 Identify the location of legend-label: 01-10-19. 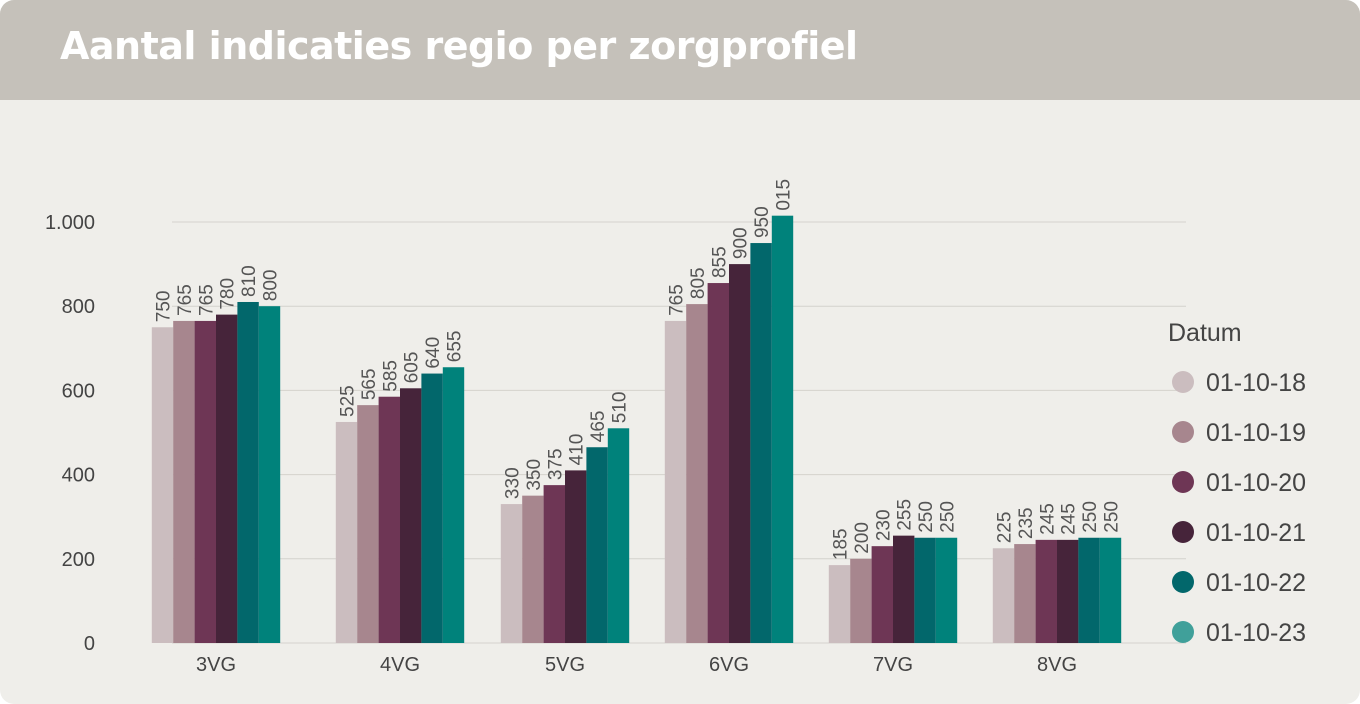
(1256, 433).